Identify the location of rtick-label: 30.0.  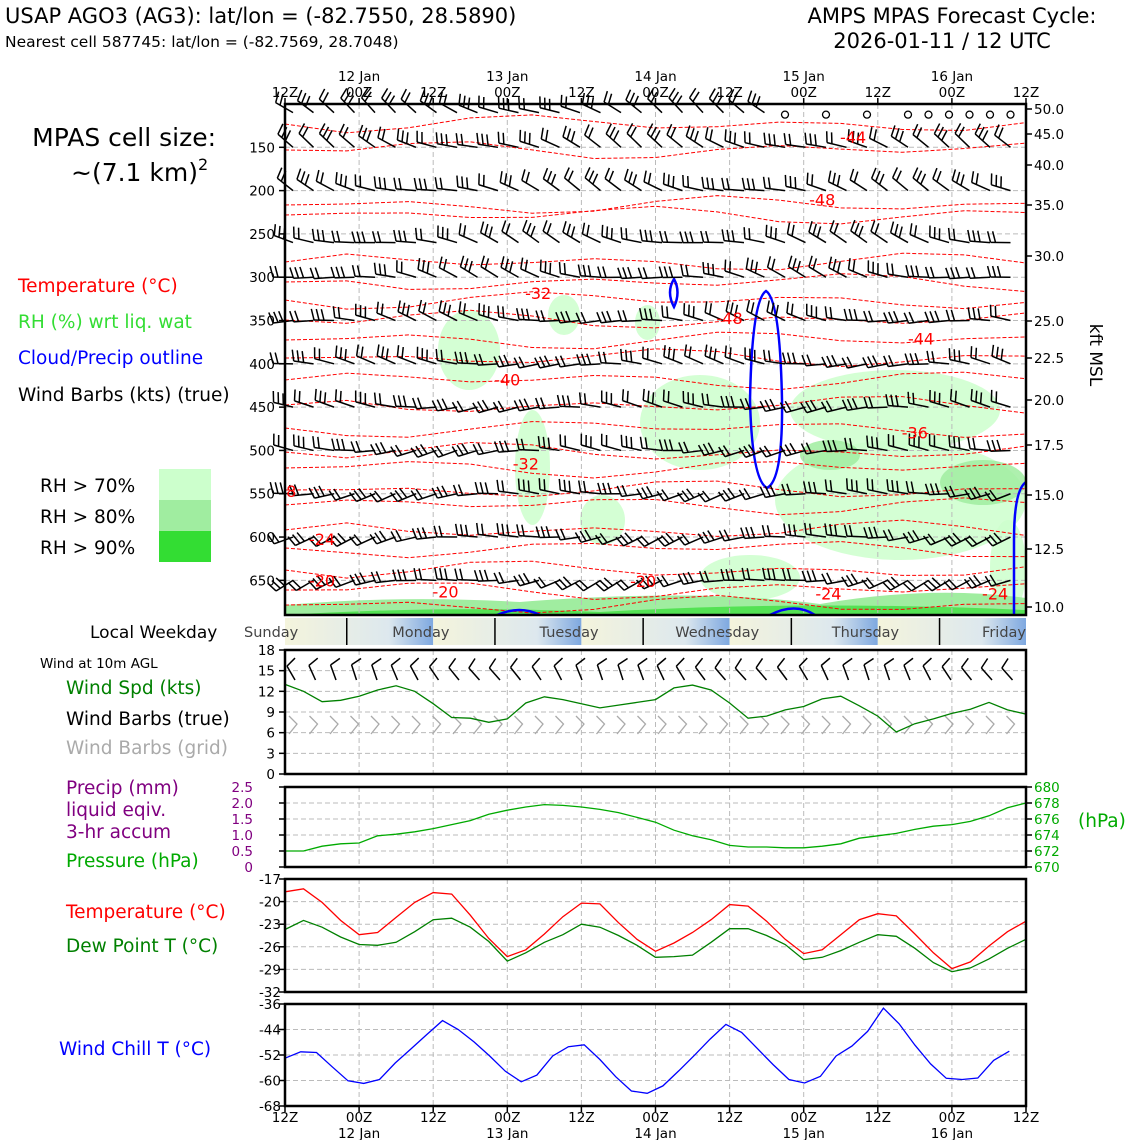
(1049, 257).